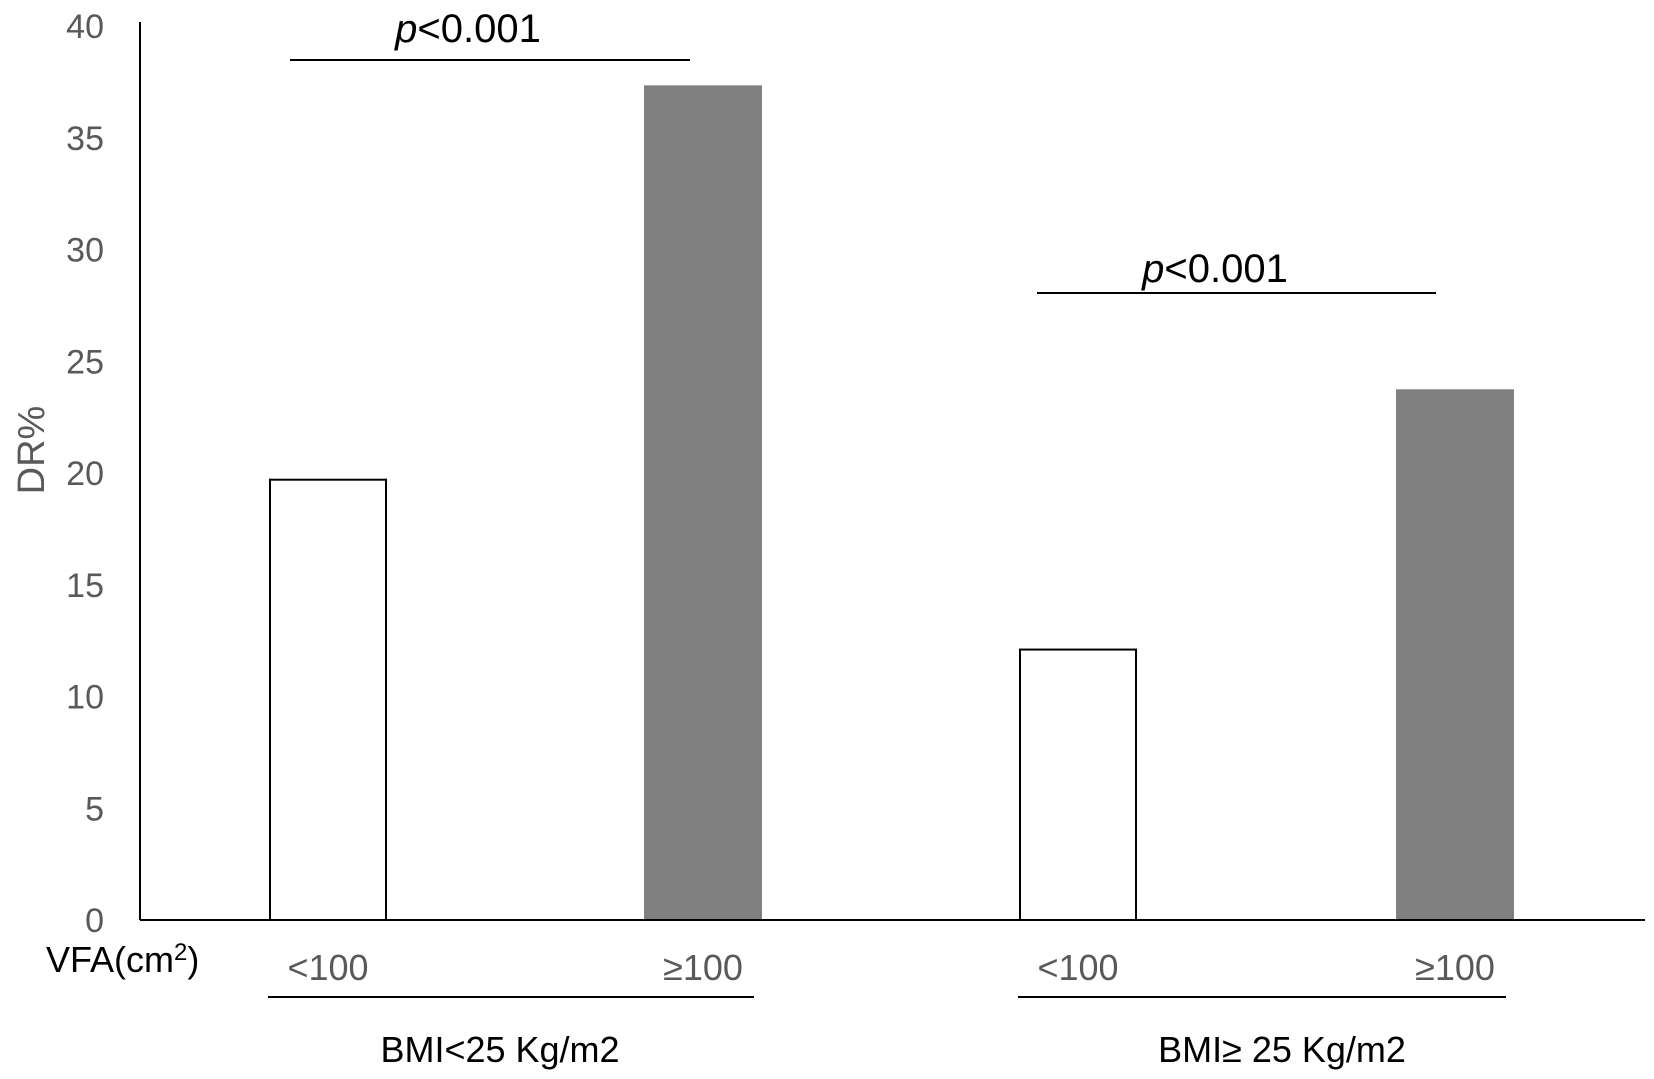 This screenshot has height=1079, width=1654. What do you see at coordinates (85, 698) in the screenshot?
I see `y-tick-label: 10` at bounding box center [85, 698].